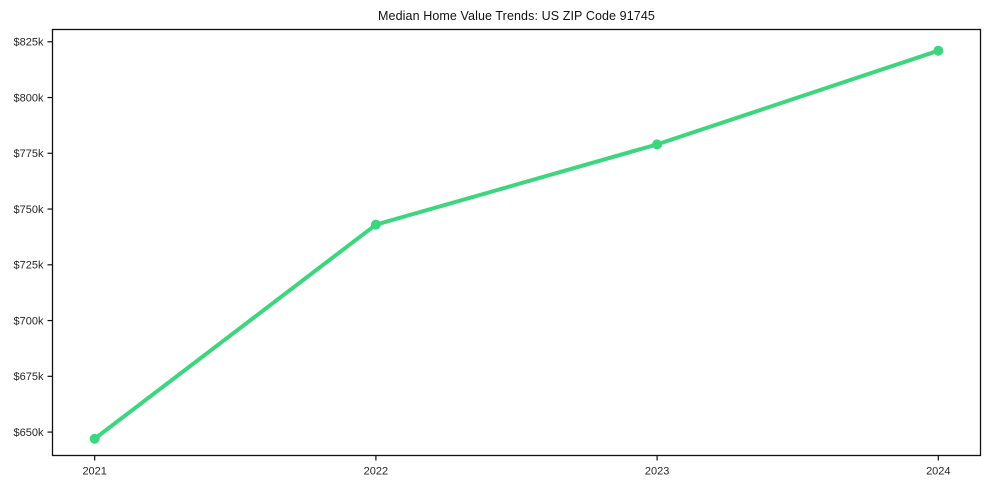 The image size is (990, 490). Describe the element at coordinates (29, 98) in the screenshot. I see `y-axis-tick-label: $800k` at that location.